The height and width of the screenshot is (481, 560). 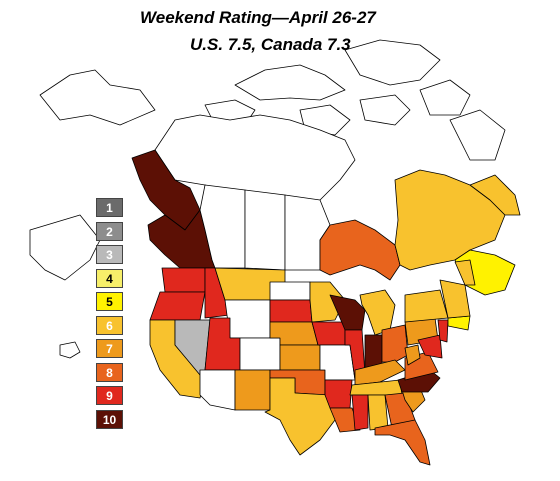 I want to click on region-florida, so click(x=402, y=442).